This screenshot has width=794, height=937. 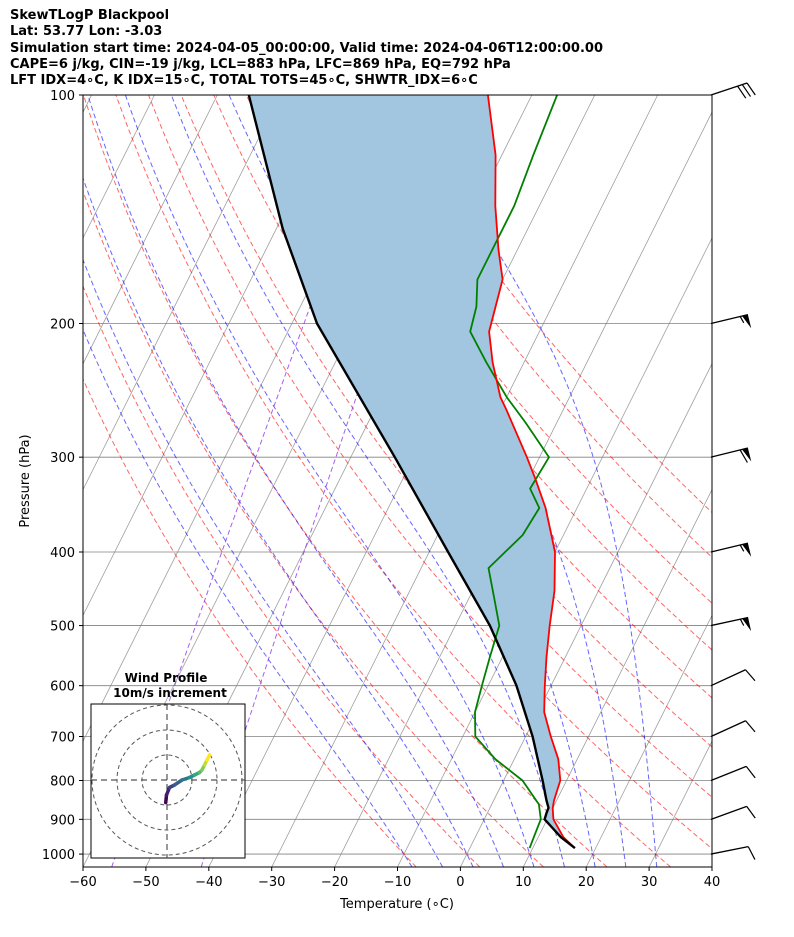 I want to click on x-tick-label: 40, so click(x=712, y=882).